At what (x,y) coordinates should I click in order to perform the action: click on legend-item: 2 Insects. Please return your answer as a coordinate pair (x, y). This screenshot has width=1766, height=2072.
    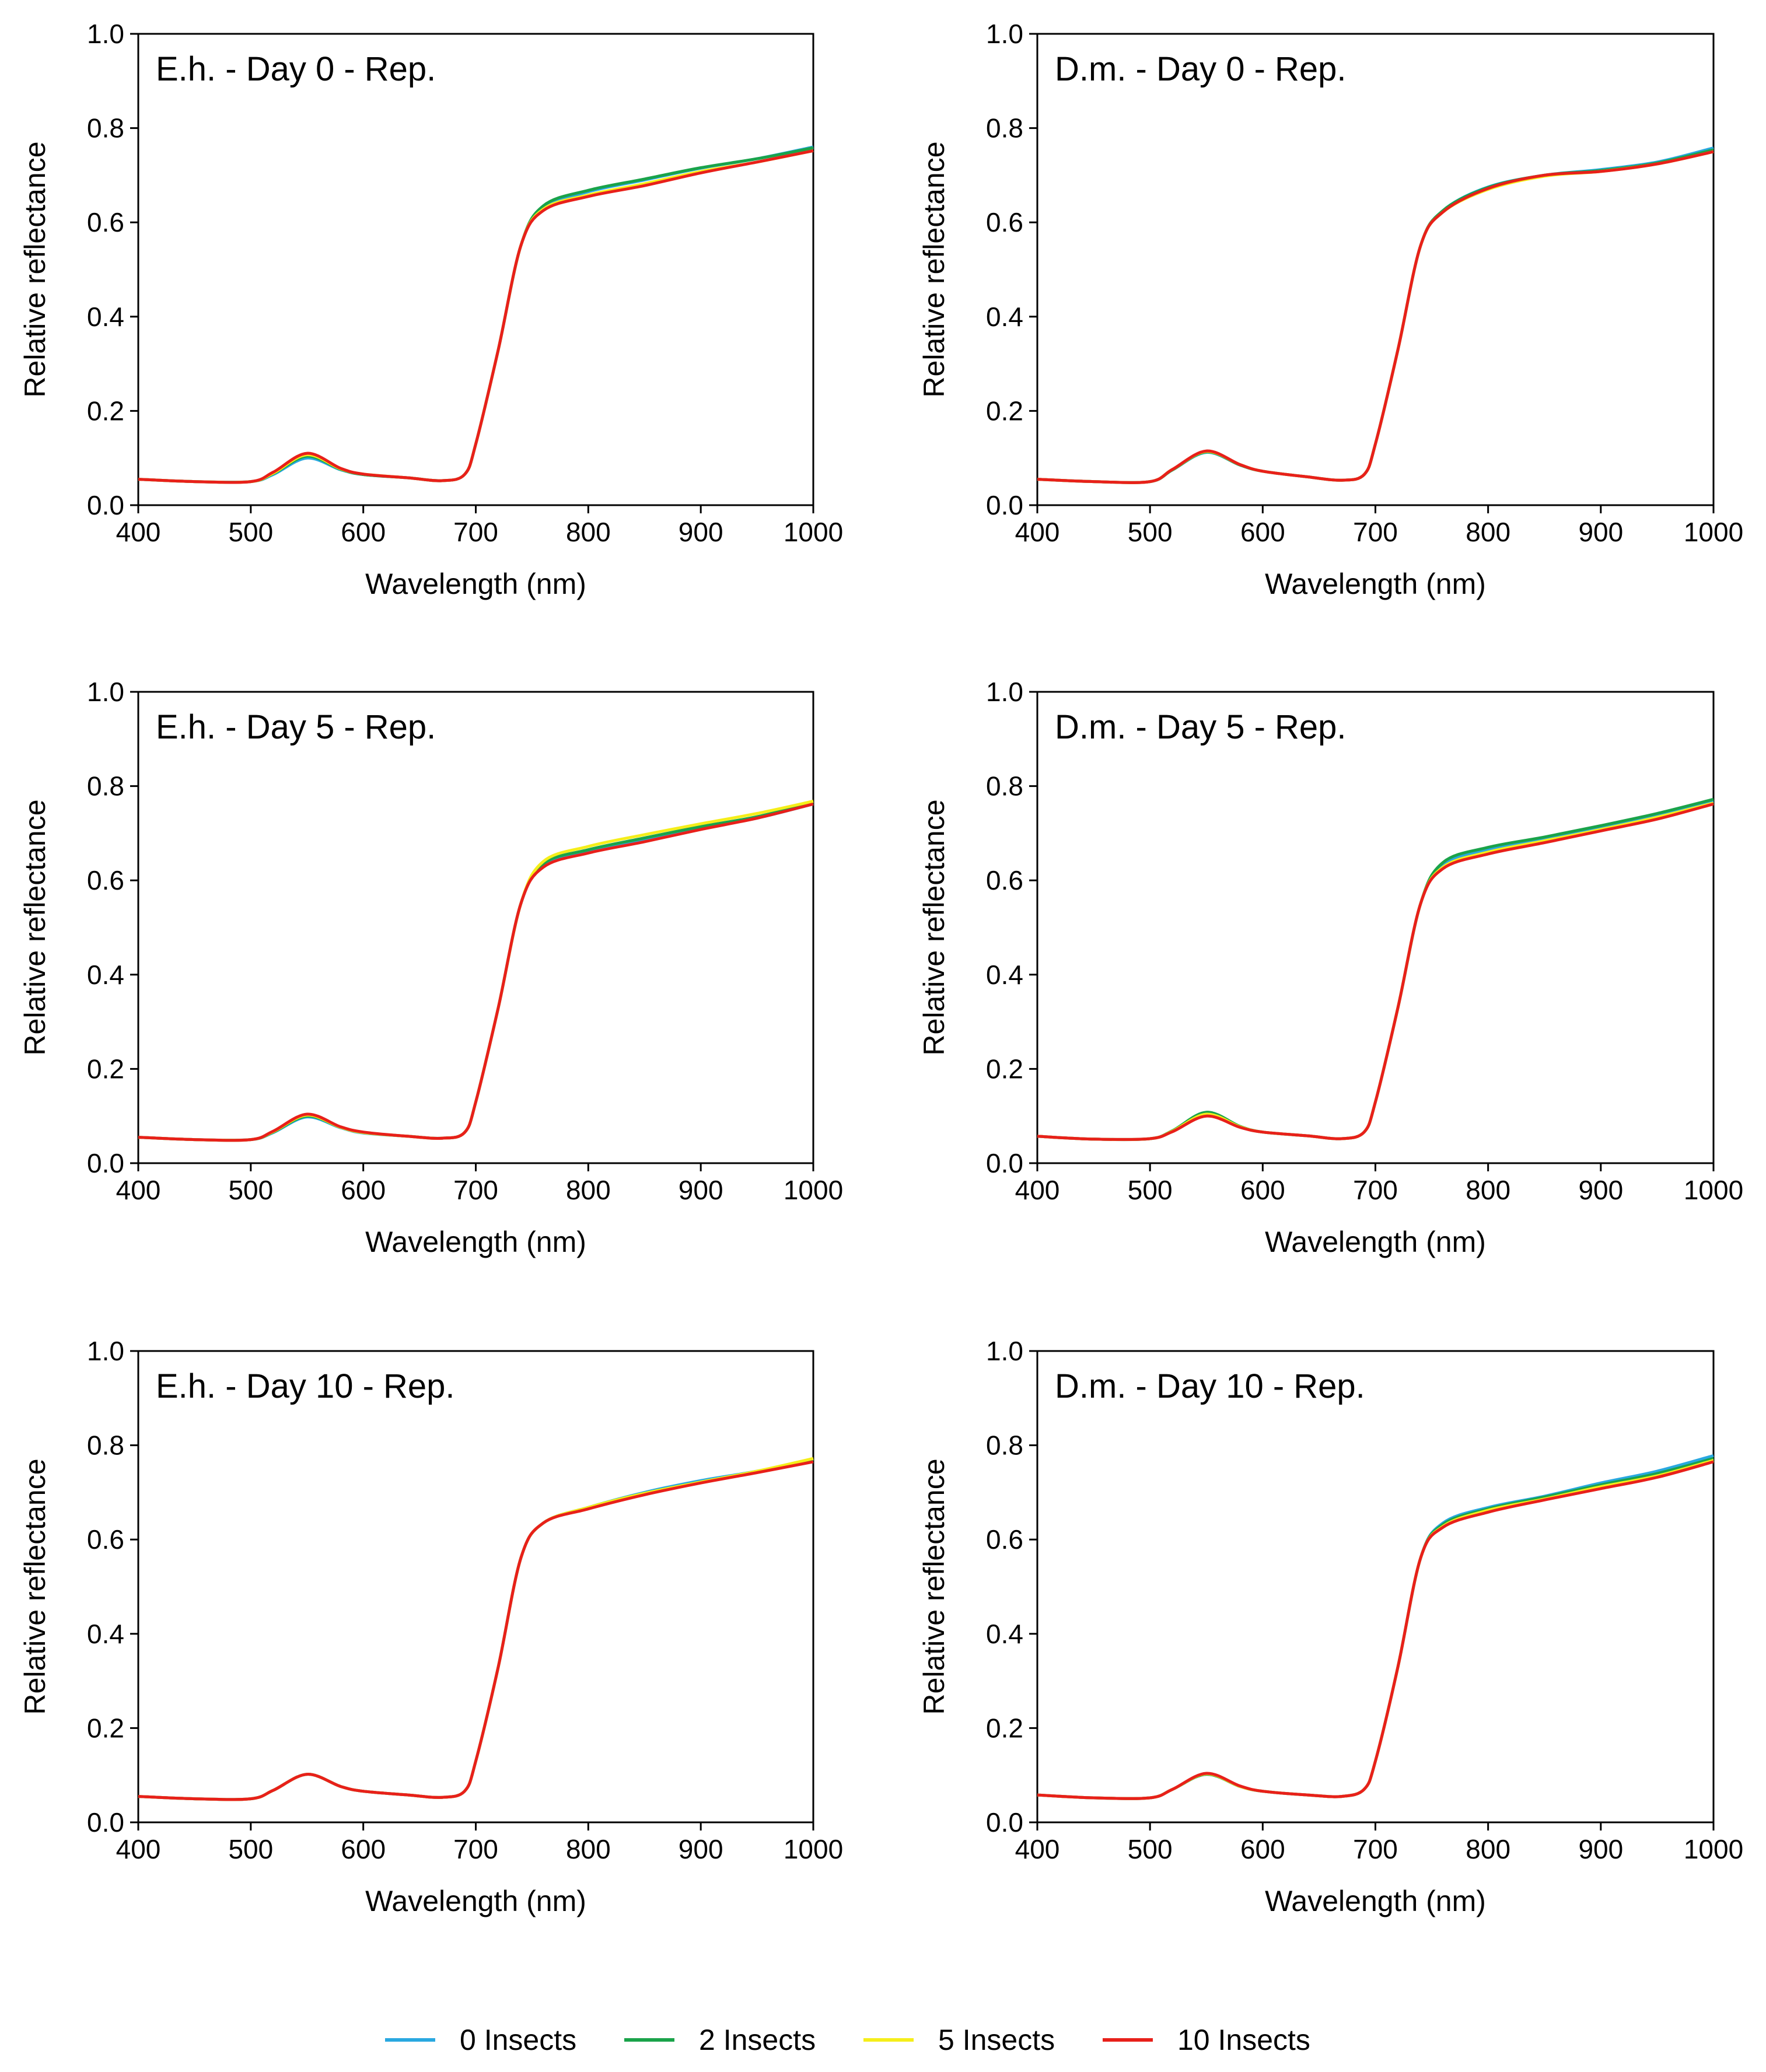
    Looking at the image, I should click on (720, 2040).